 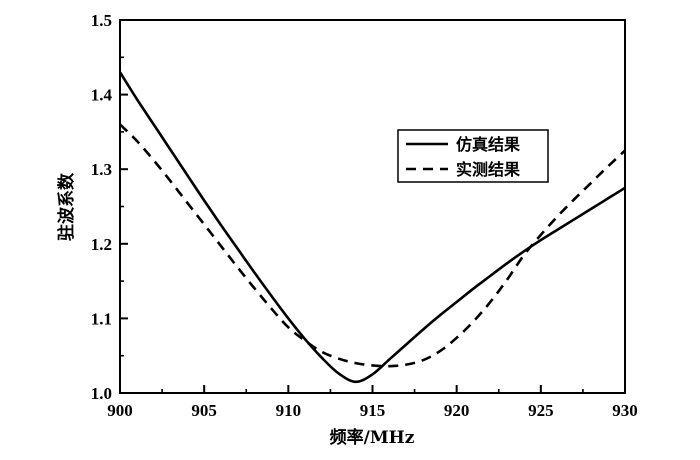 I want to click on legend-label: 实测结果, so click(x=488, y=169).